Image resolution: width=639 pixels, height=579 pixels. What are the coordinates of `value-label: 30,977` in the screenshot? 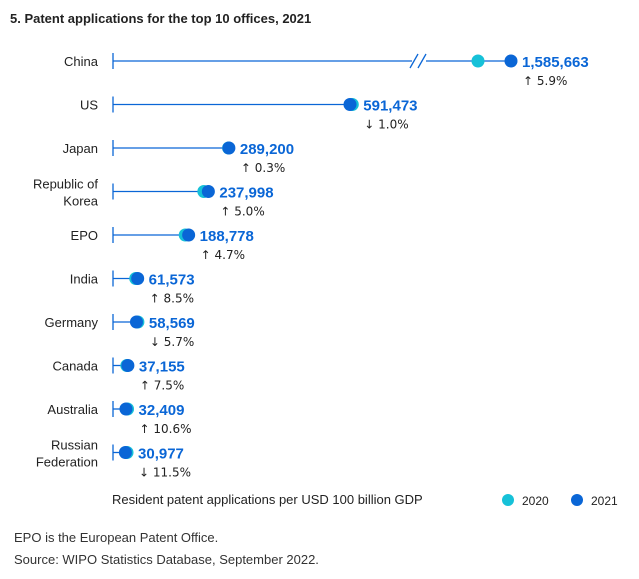 It's located at (161, 454).